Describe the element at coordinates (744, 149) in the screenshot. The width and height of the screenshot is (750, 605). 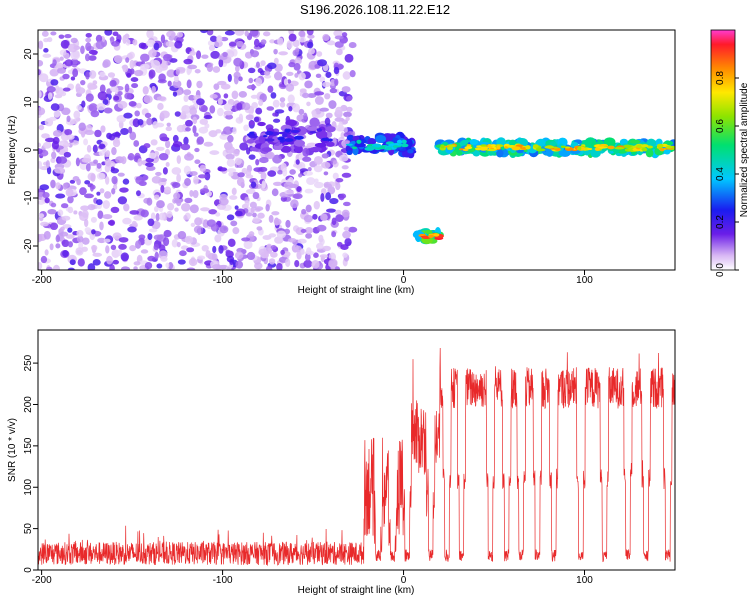
I see `colorbar-label: Normalized spectral amplitude` at that location.